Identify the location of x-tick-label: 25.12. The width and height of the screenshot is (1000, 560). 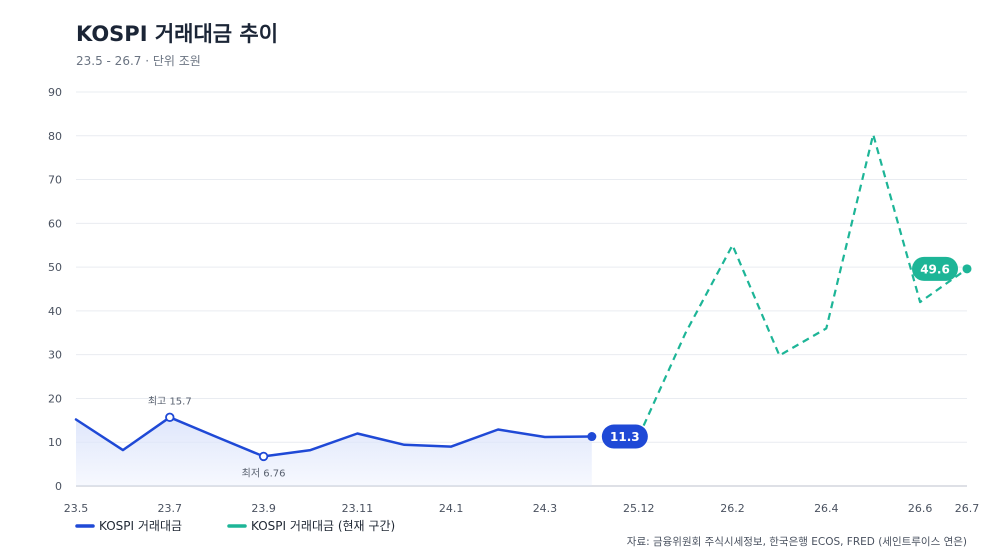
(639, 508).